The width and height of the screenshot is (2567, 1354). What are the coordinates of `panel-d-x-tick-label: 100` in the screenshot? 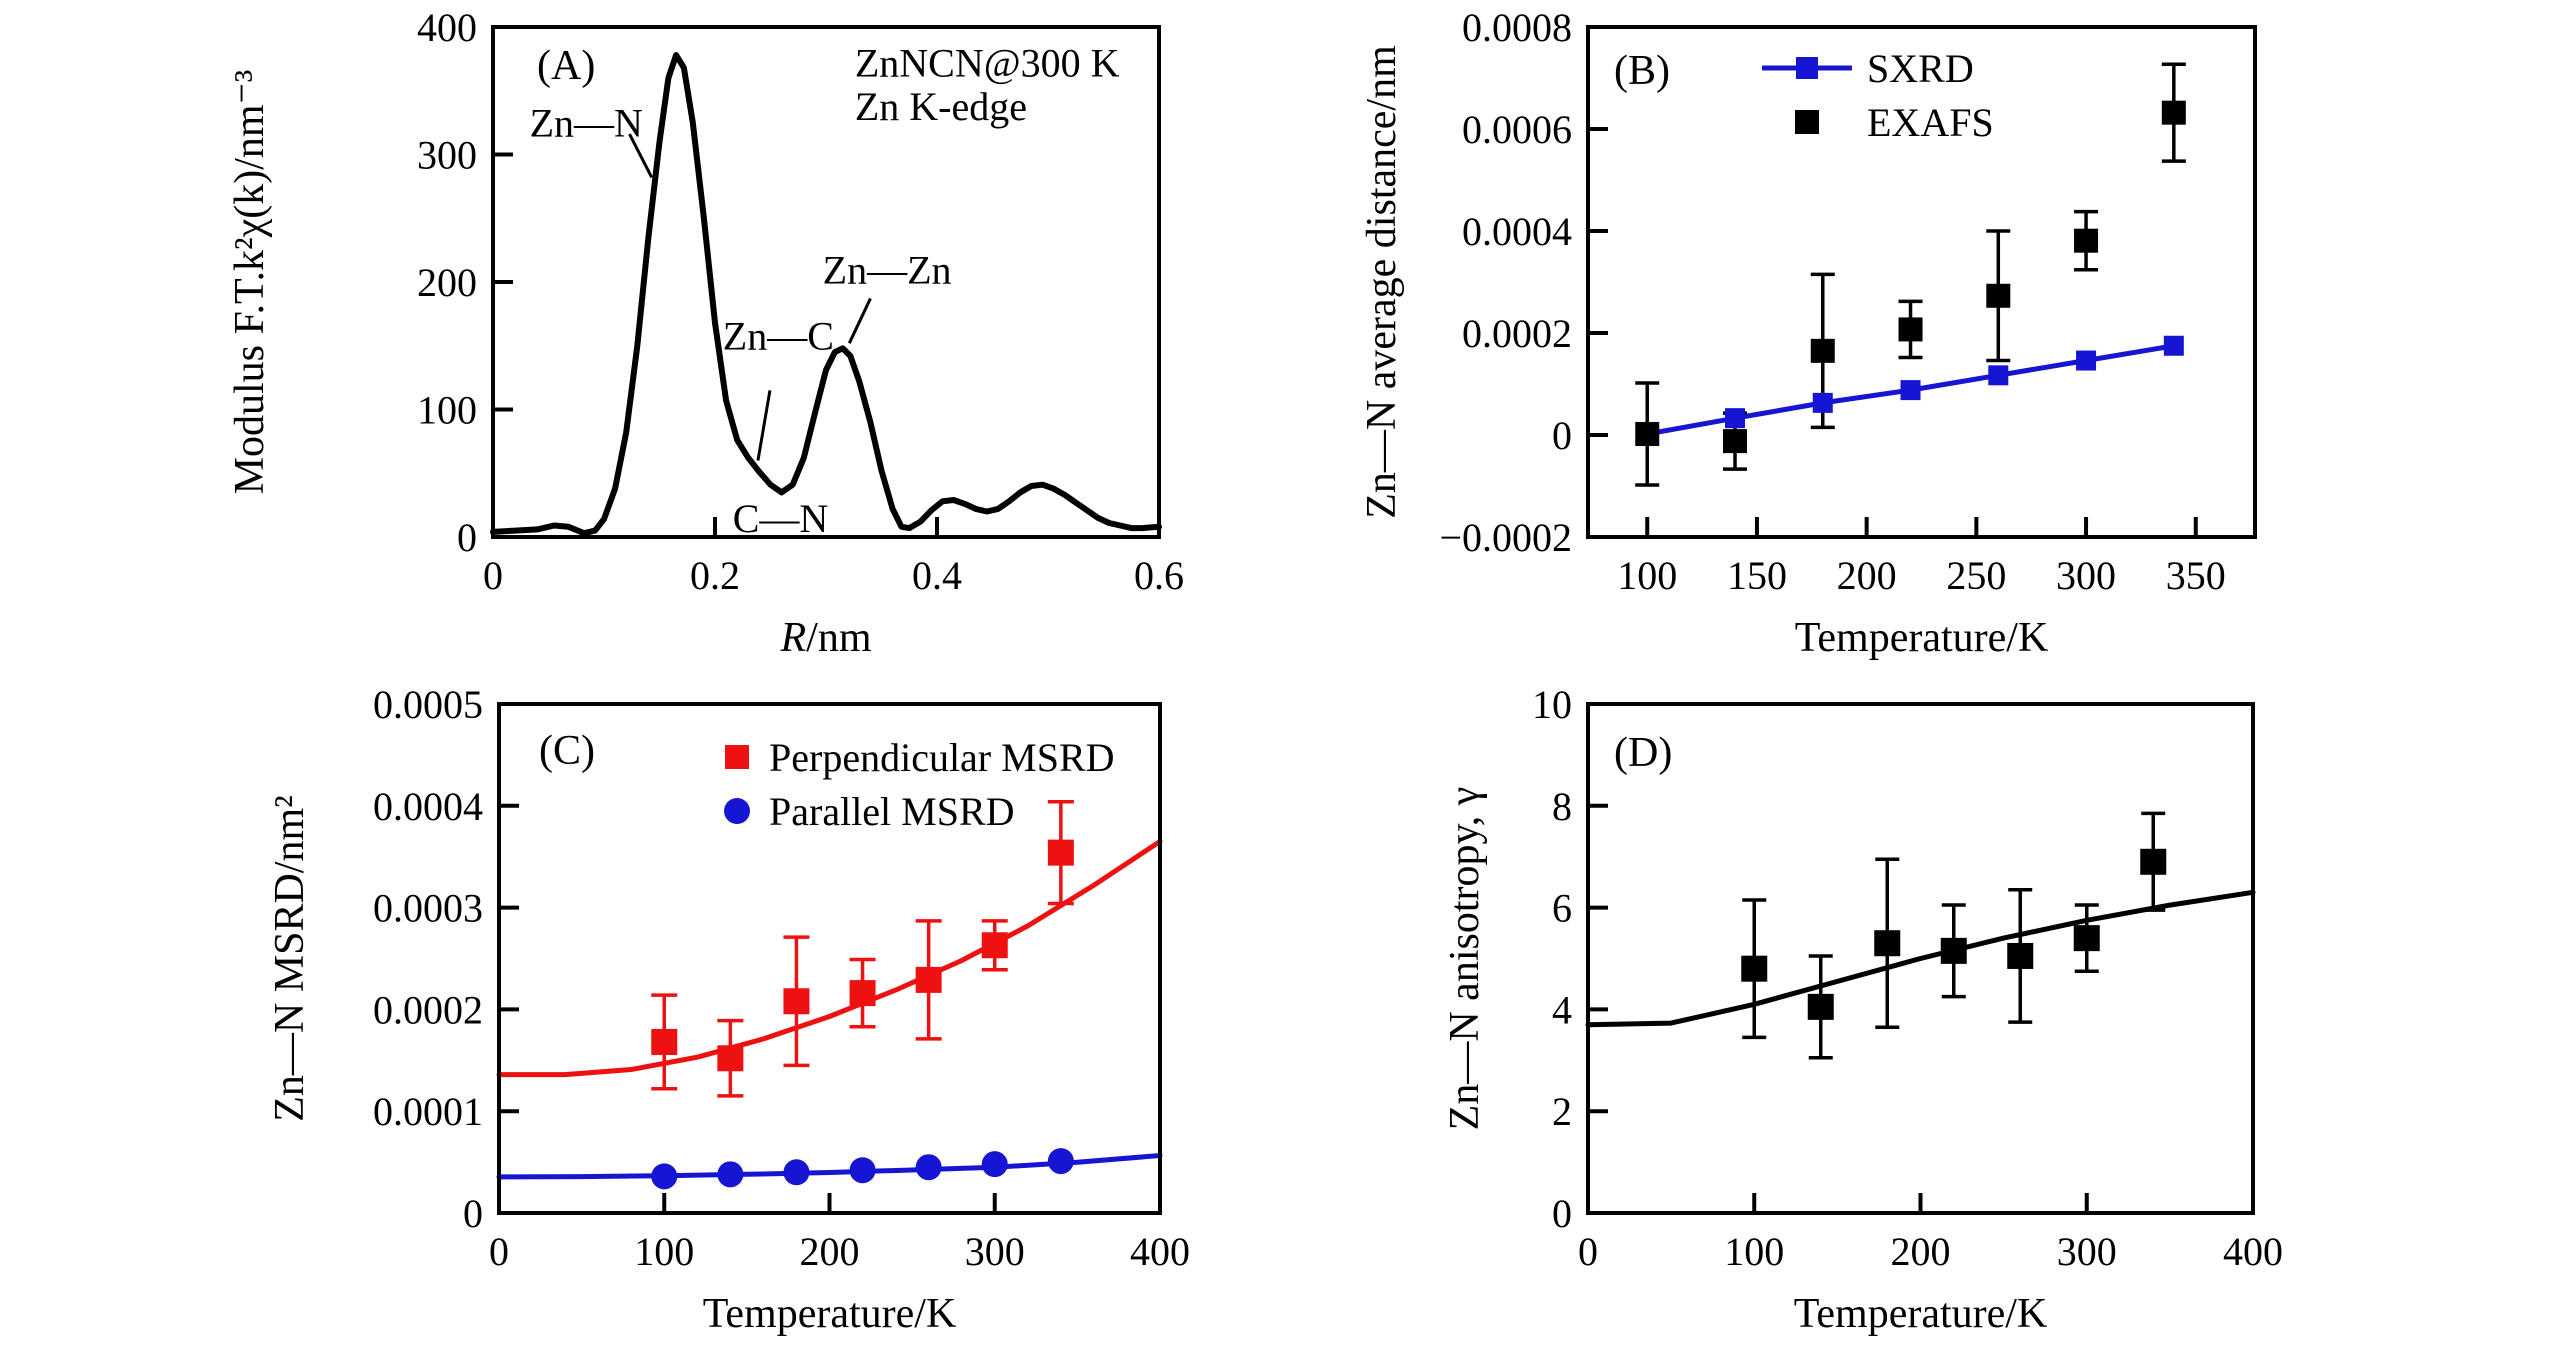 It's located at (1754, 1251).